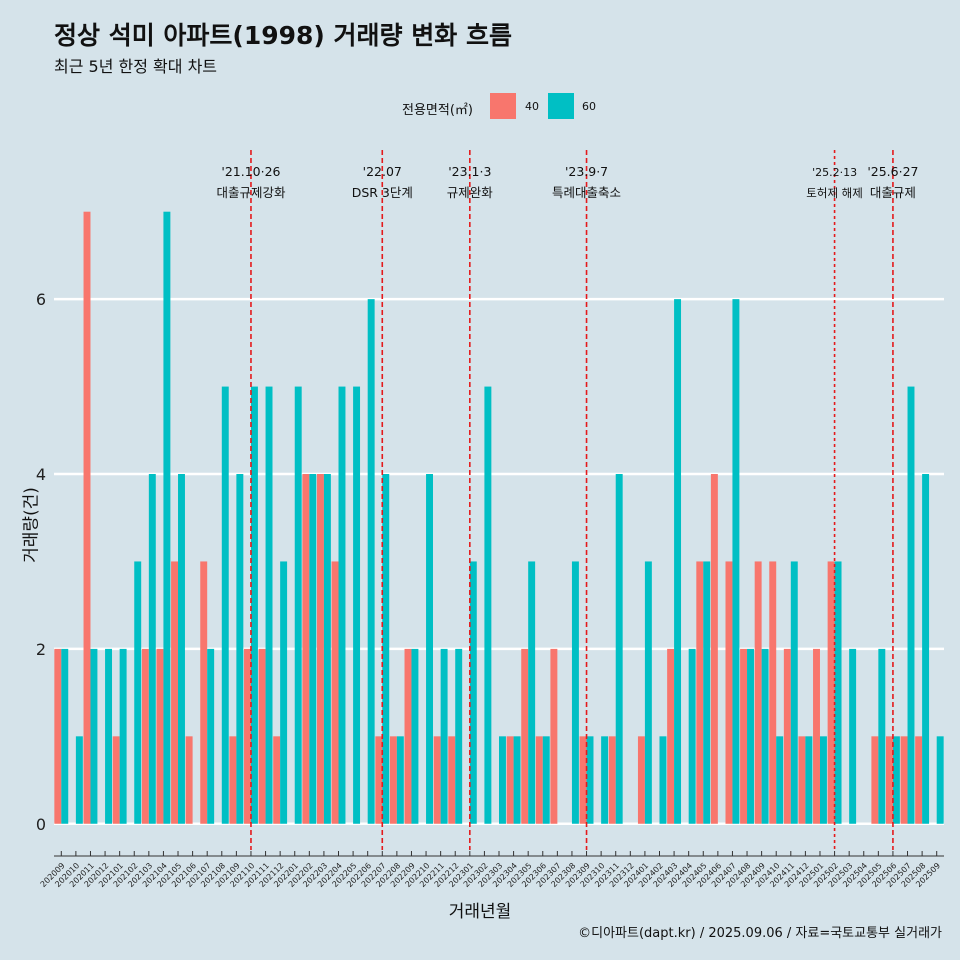  What do you see at coordinates (31, 525) in the screenshot?
I see `y-axis-label: 거래량(건)` at bounding box center [31, 525].